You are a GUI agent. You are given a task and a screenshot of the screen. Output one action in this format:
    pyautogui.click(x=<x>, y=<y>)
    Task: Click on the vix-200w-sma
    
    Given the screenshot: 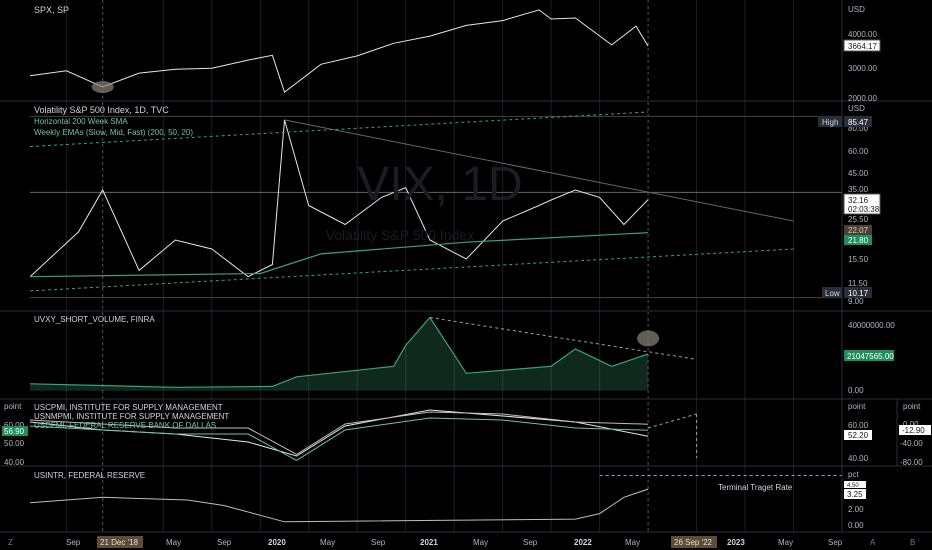 What is the action you would take?
    pyautogui.click(x=339, y=255)
    